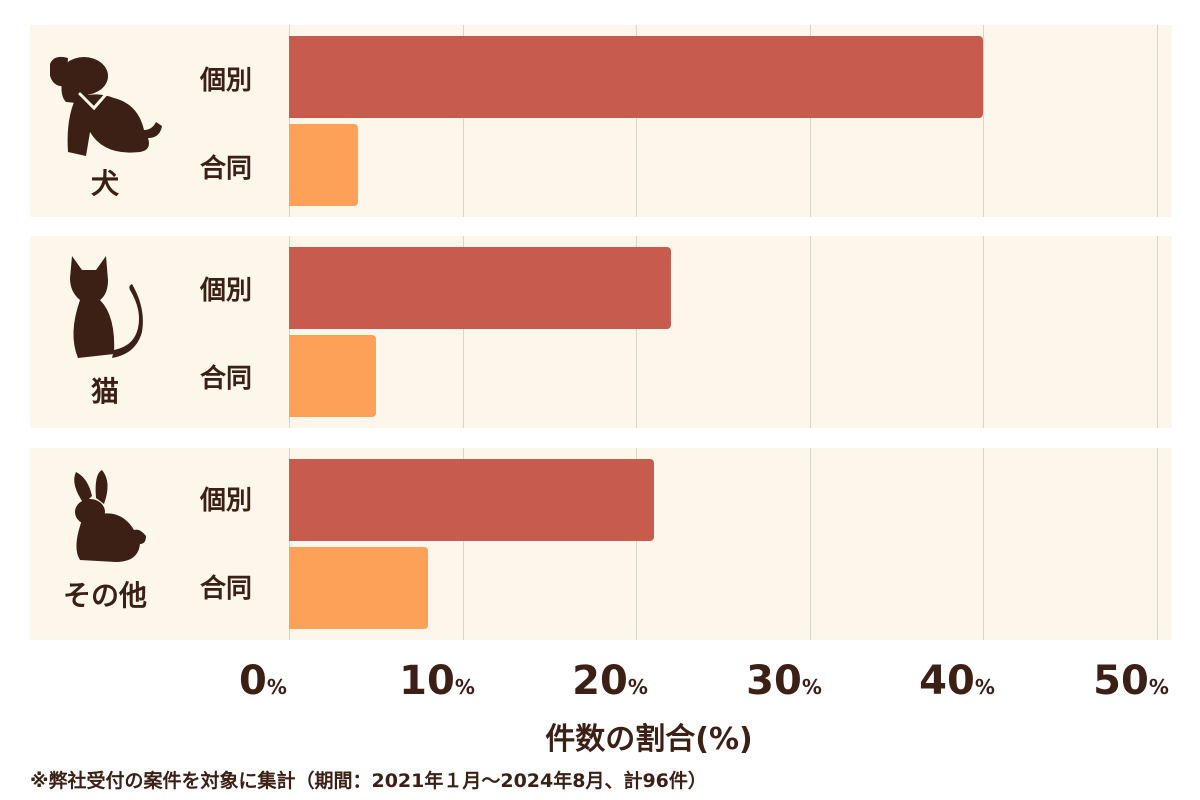 The image size is (1200, 800). What do you see at coordinates (226, 291) in the screenshot?
I see `series-label-individual-cat: 個別` at bounding box center [226, 291].